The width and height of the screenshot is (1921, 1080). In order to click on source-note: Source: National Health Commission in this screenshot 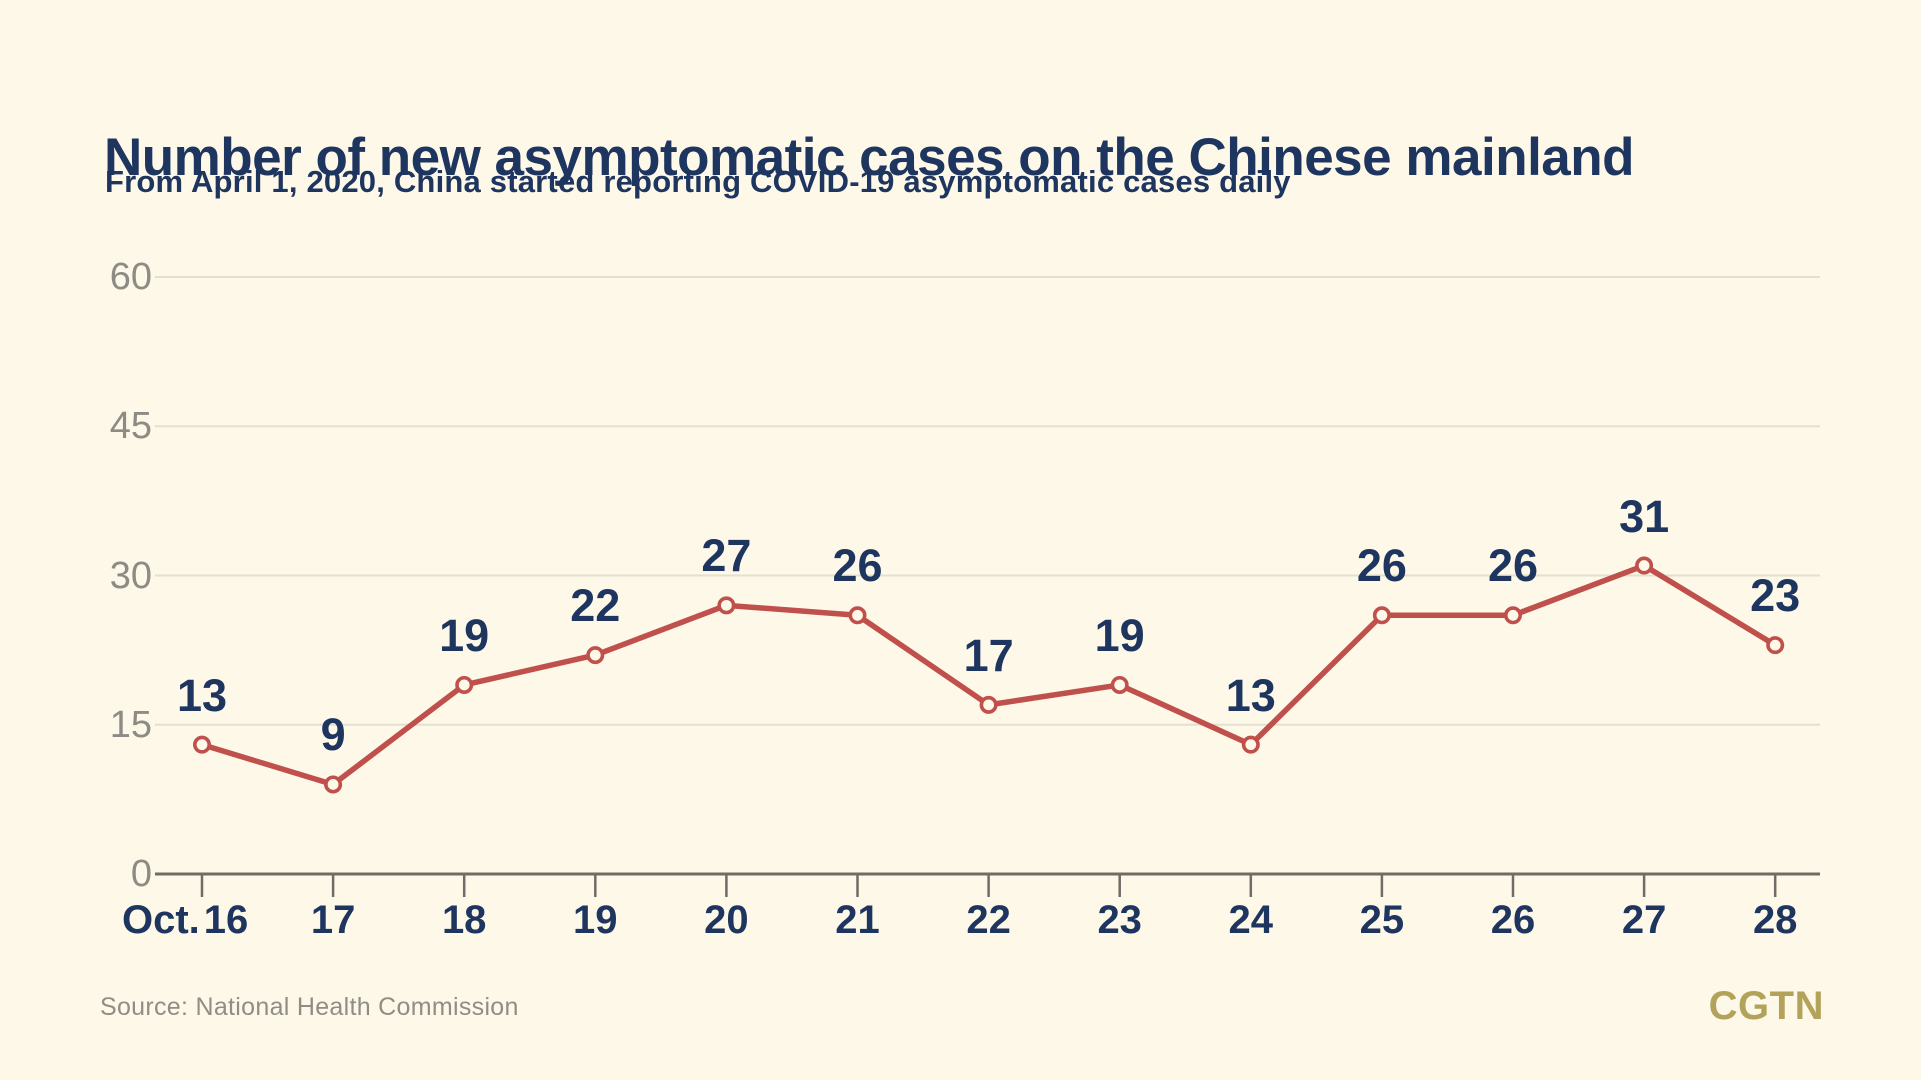, I will do `click(309, 1007)`.